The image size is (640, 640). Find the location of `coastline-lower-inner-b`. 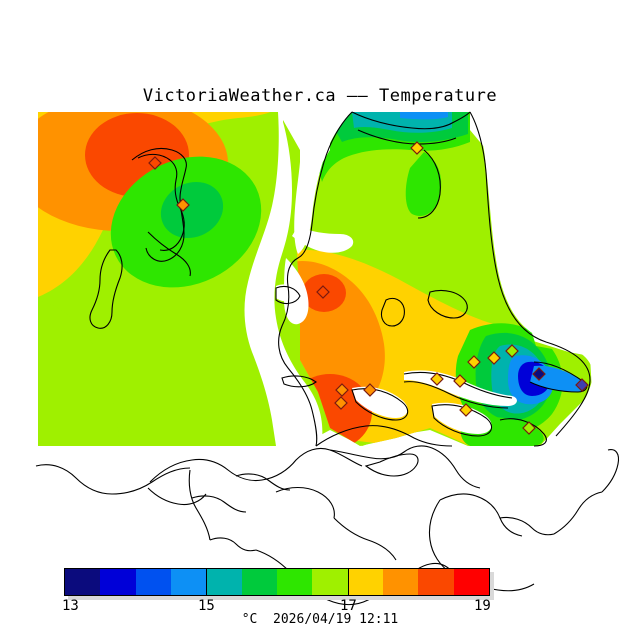

coastline-lower-inner-b is located at coordinates (365, 539).